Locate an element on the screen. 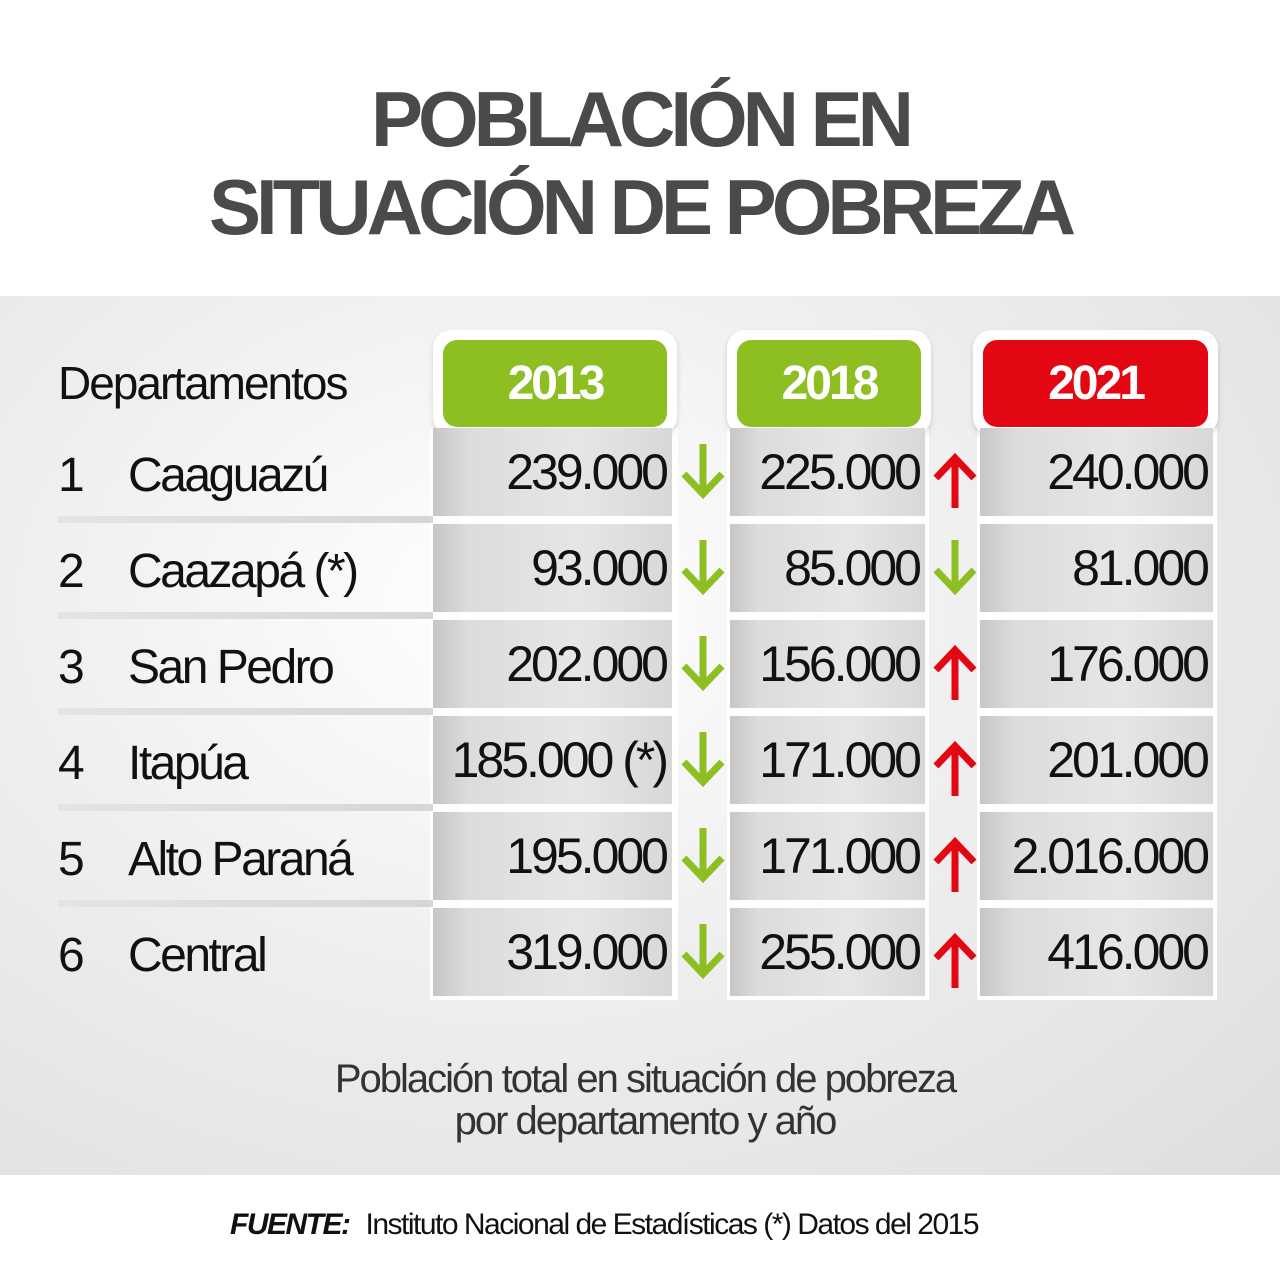  row-header: Departamentos is located at coordinates (203, 383).